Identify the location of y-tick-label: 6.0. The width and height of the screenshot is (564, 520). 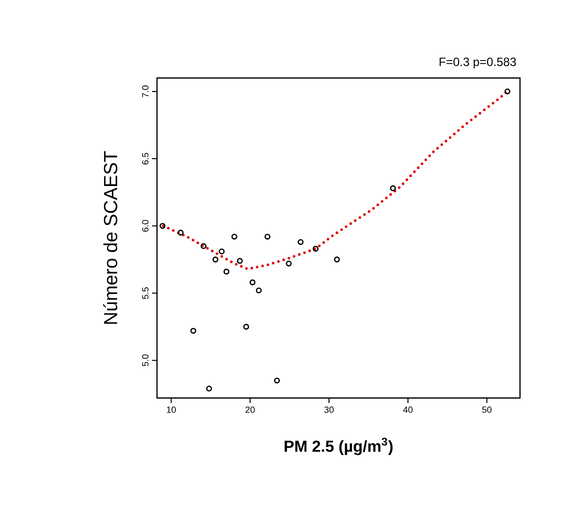
(145, 226).